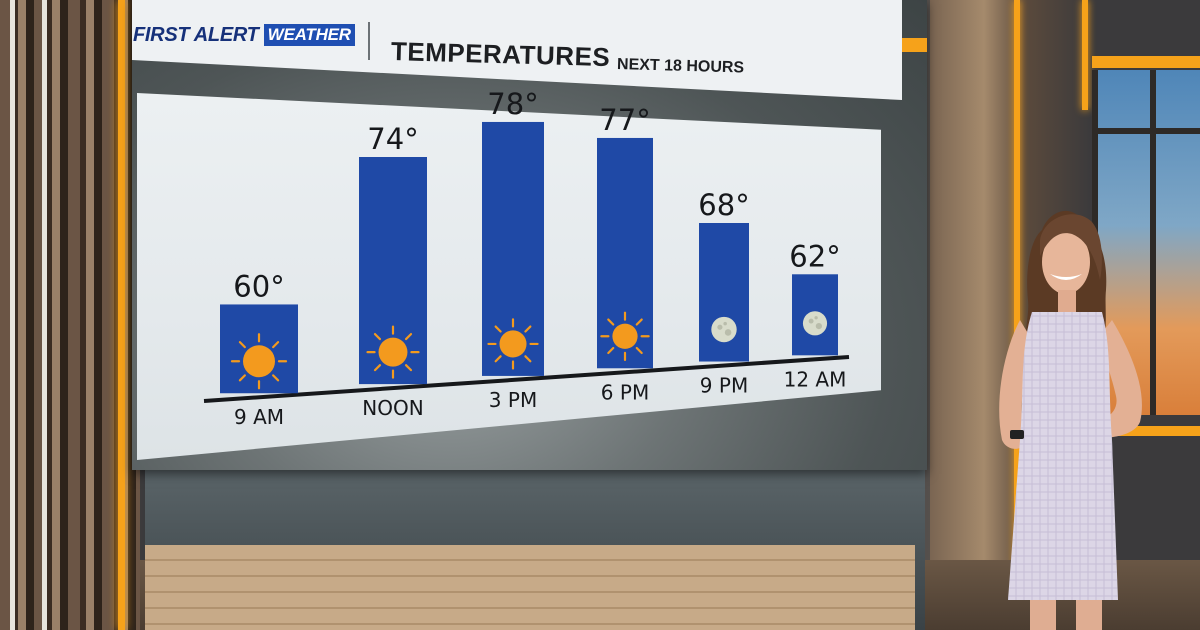 The width and height of the screenshot is (1200, 630). I want to click on bar-value-label: 74°, so click(392, 139).